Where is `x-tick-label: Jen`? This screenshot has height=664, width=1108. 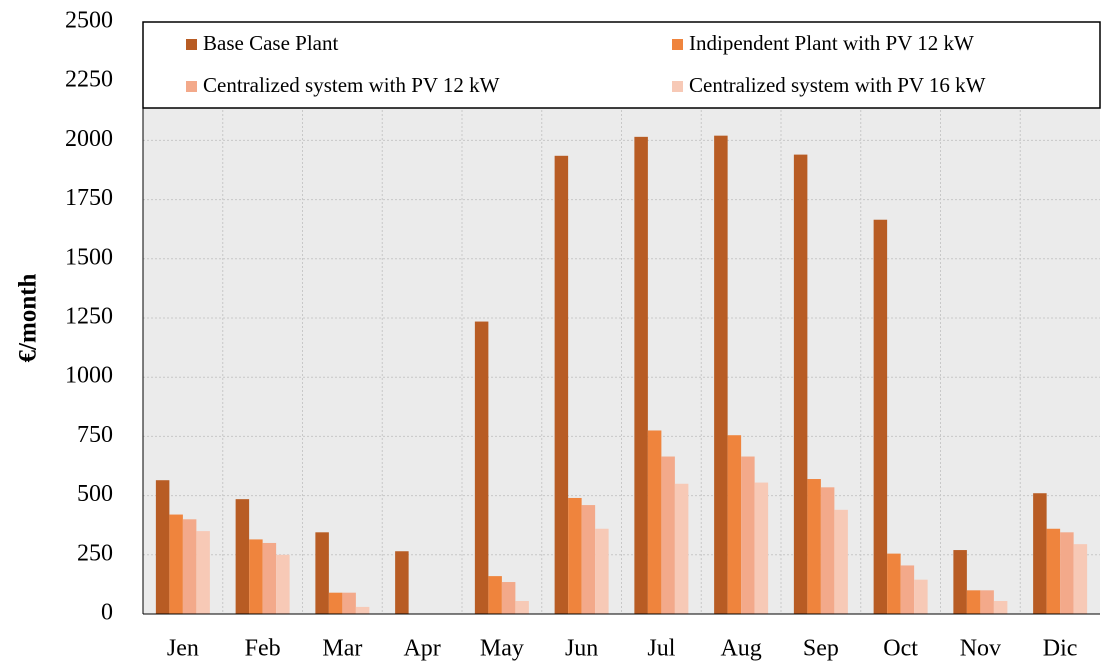 x-tick-label: Jen is located at coordinates (183, 649).